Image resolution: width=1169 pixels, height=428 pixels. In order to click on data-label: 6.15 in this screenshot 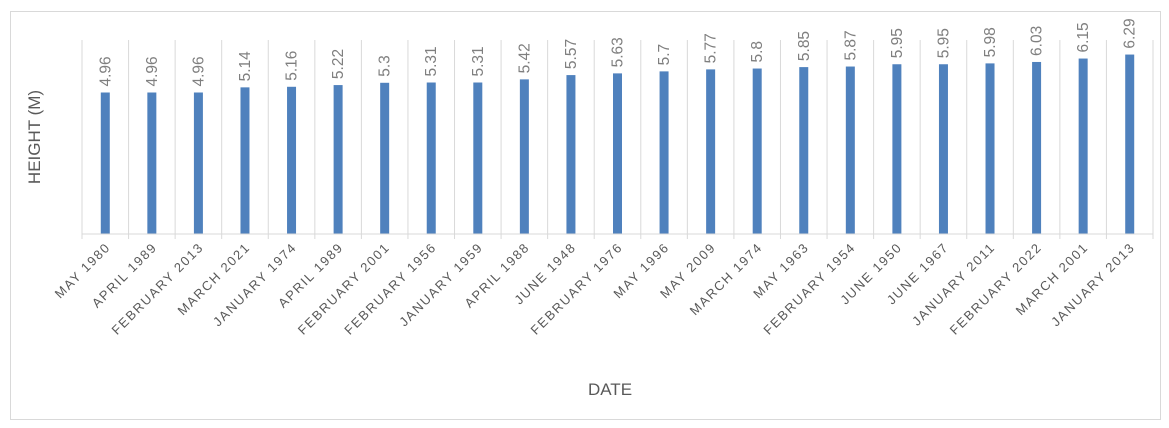, I will do `click(1083, 37)`.